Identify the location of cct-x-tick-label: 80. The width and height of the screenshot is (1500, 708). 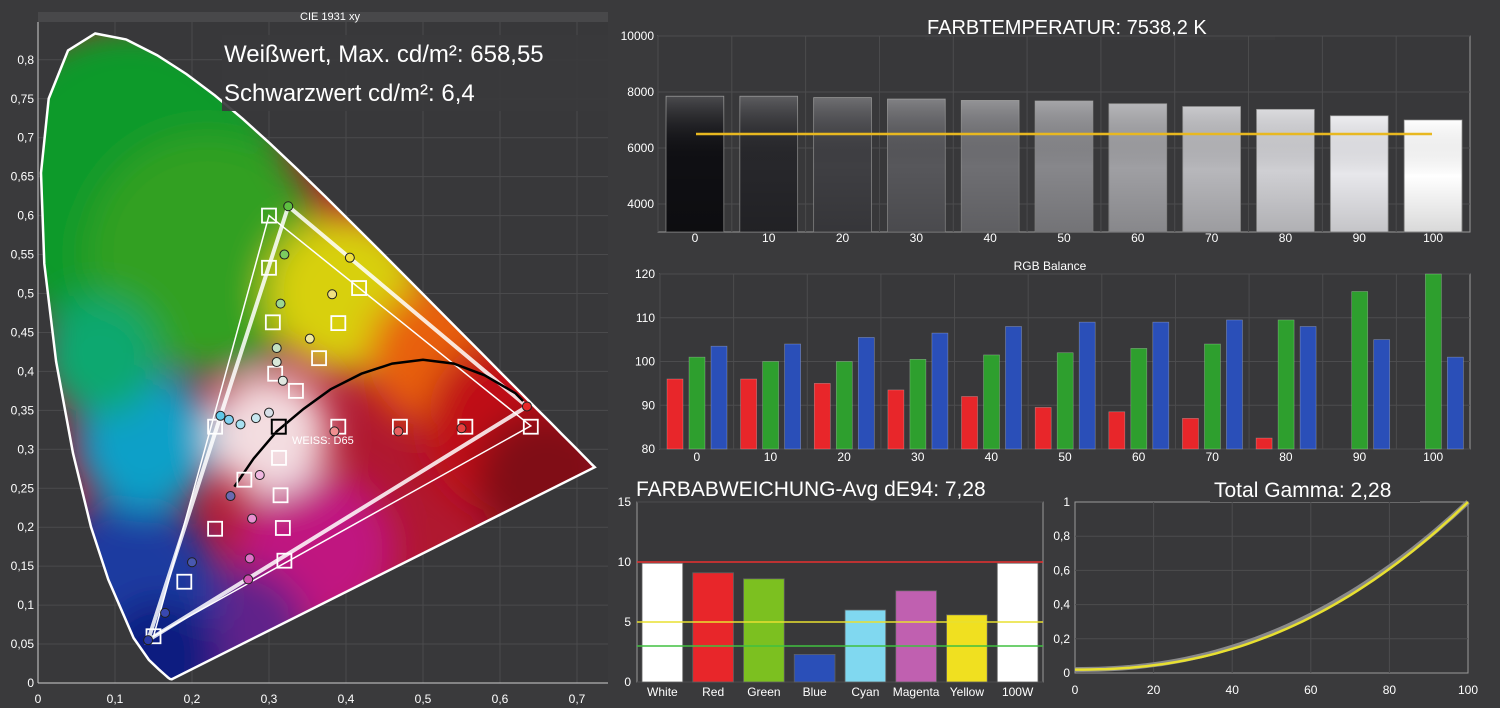
(1286, 238).